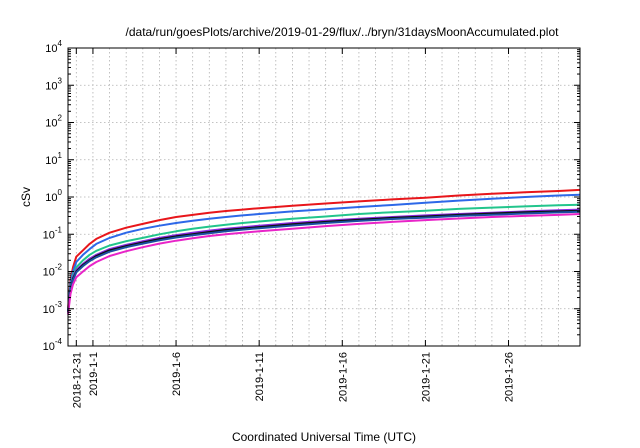  What do you see at coordinates (53, 233) in the screenshot?
I see `y-tick-label: 10⁻¹` at bounding box center [53, 233].